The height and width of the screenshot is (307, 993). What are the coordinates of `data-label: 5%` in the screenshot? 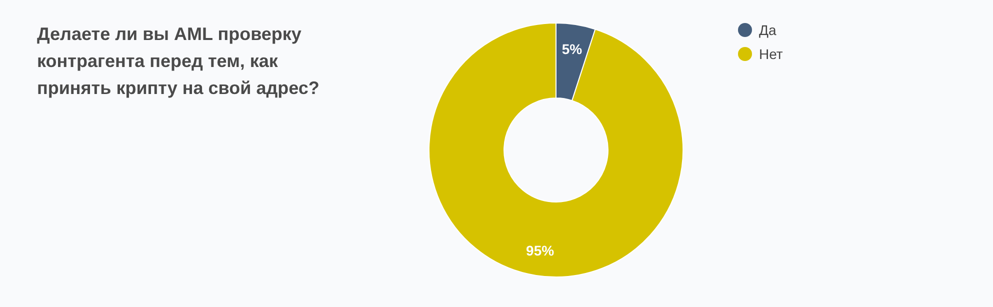 It's located at (572, 49).